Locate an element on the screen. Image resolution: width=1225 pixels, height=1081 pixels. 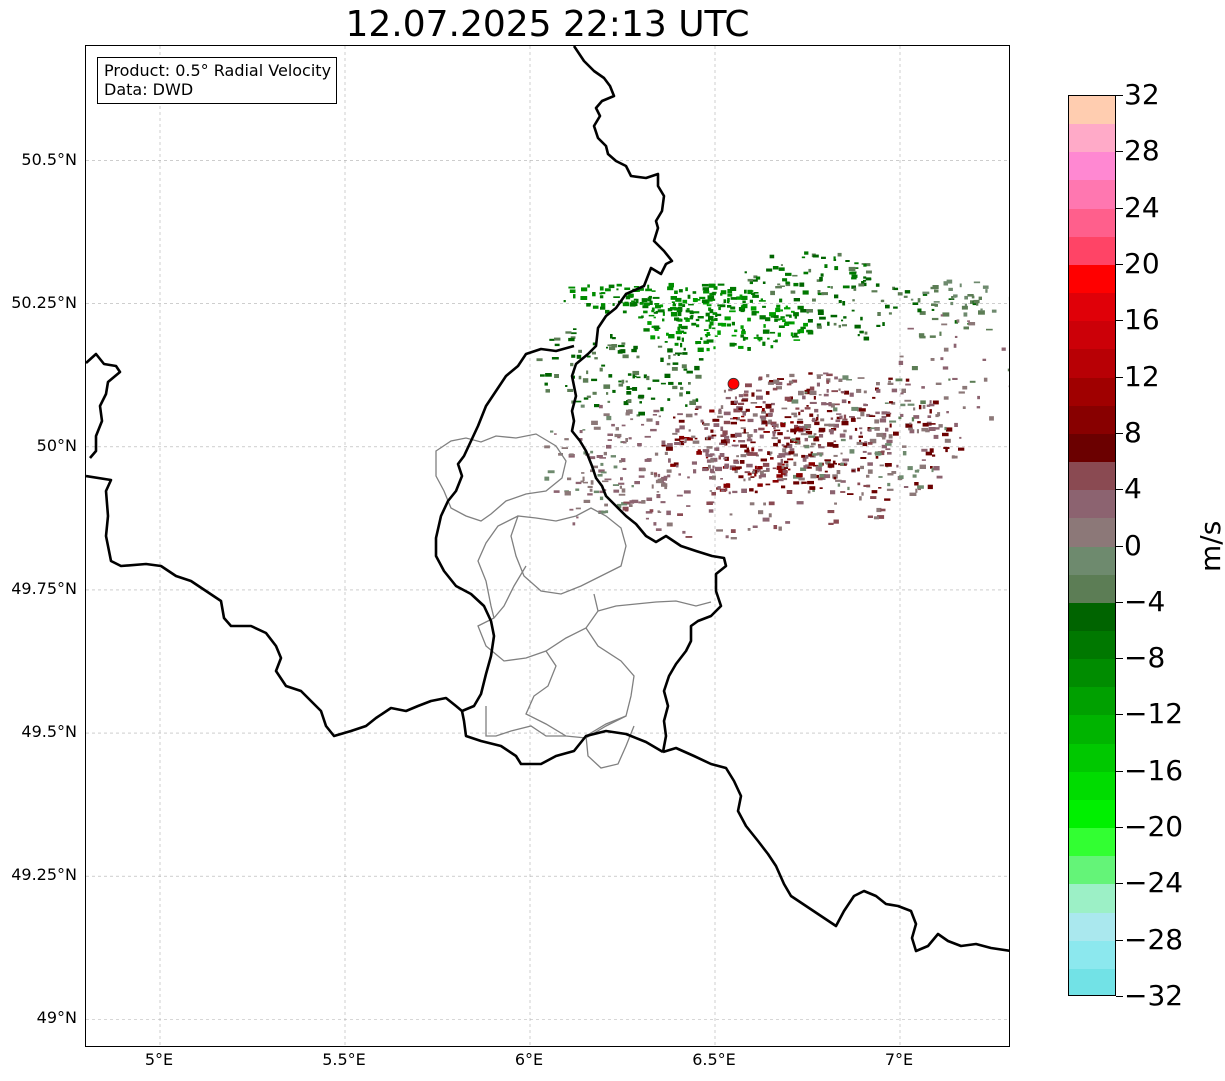
radar-site-marker is located at coordinates (733, 383).